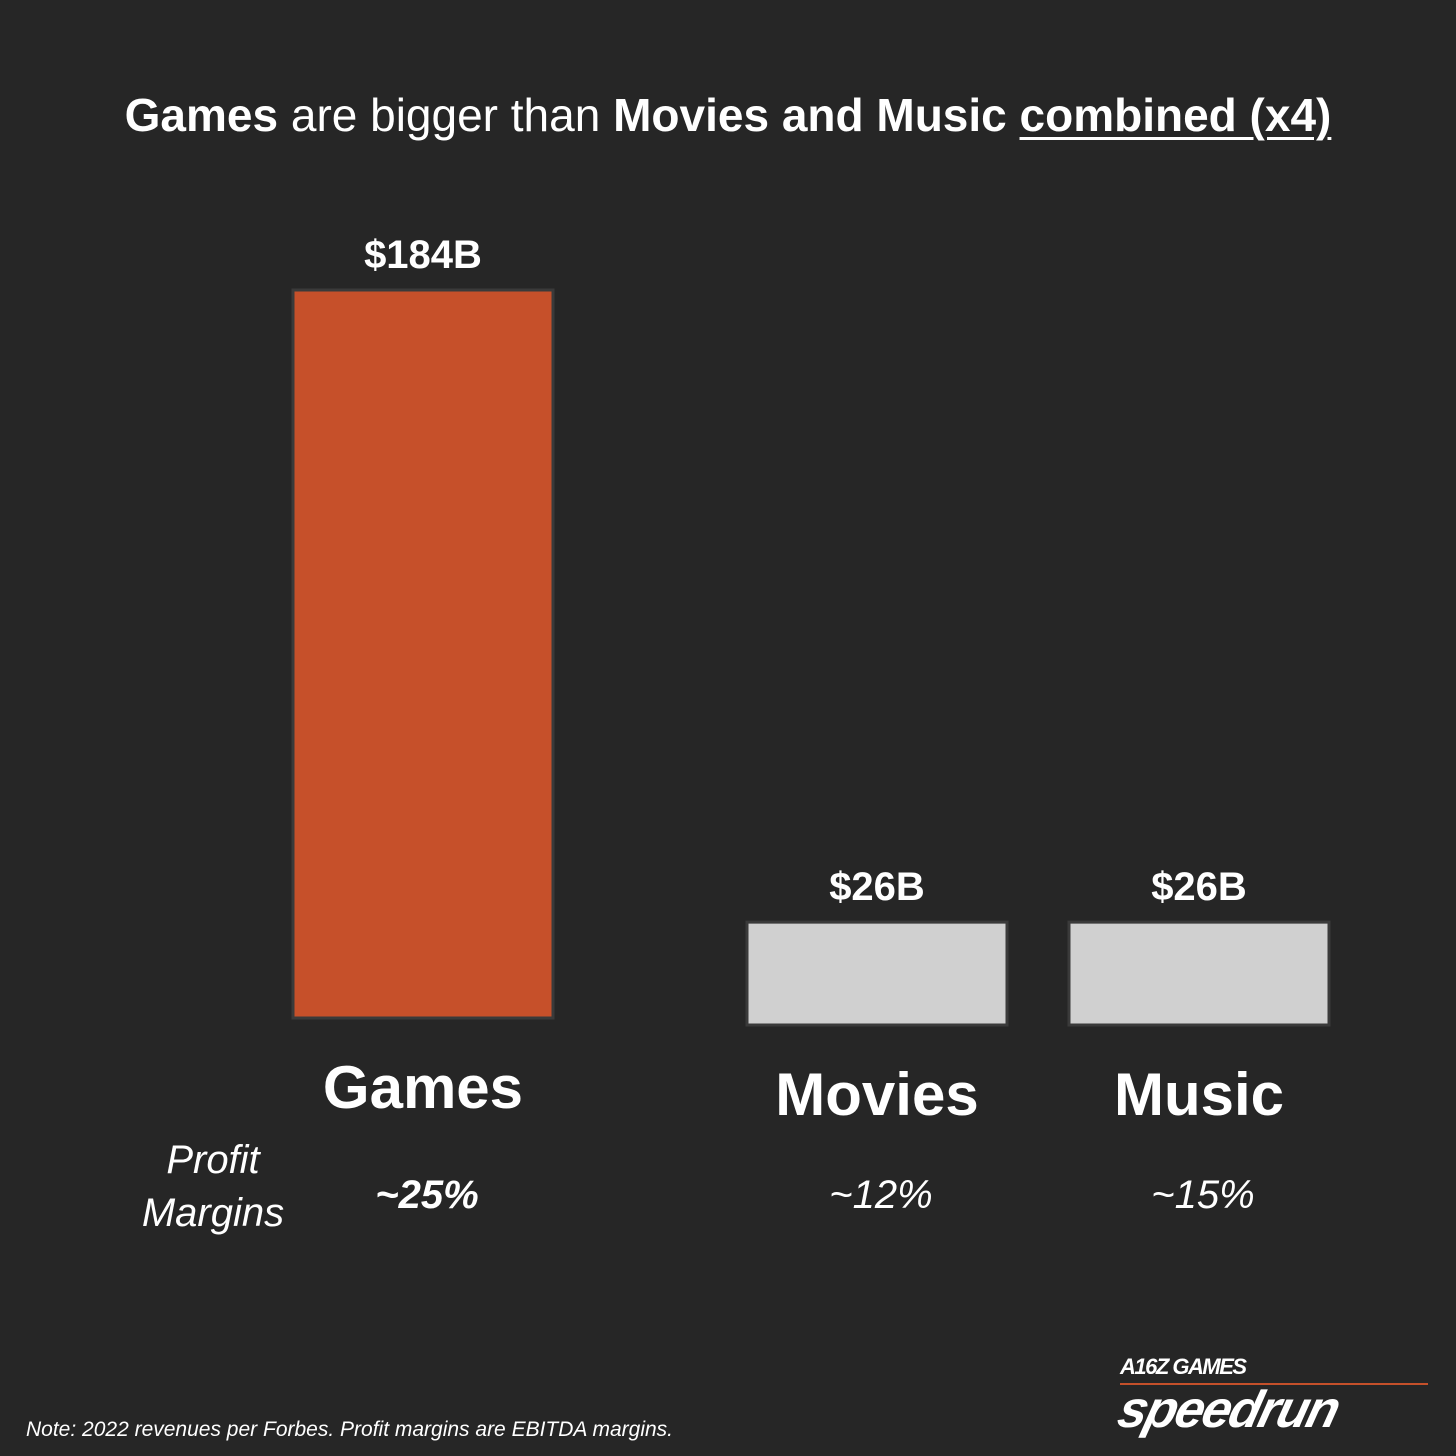  What do you see at coordinates (880, 1195) in the screenshot?
I see `profit-margin-movies: ~12%` at bounding box center [880, 1195].